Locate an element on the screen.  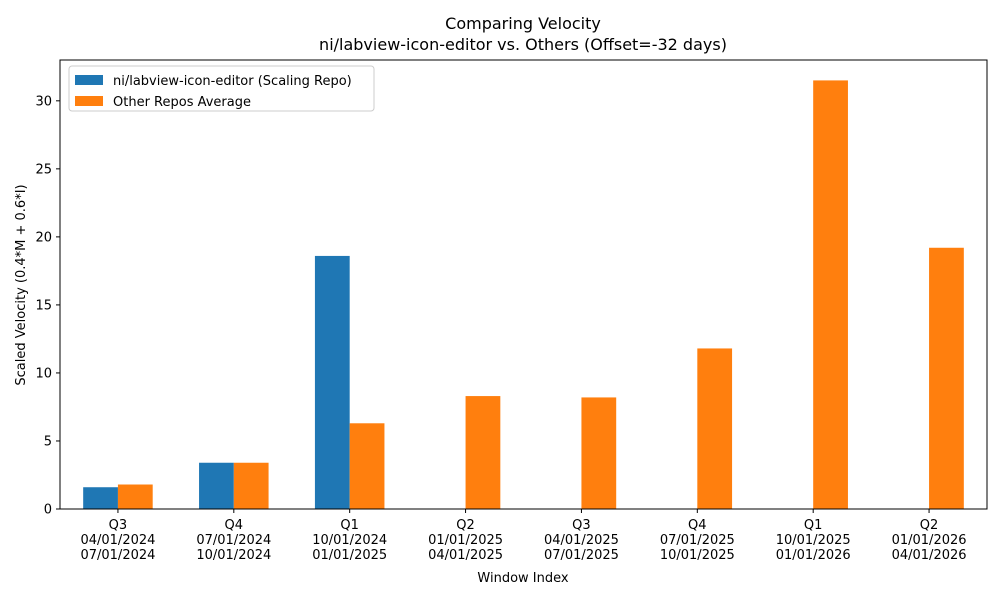
x-tick-label: Q1 10/01/2024 01/01/2025 is located at coordinates (349, 540).